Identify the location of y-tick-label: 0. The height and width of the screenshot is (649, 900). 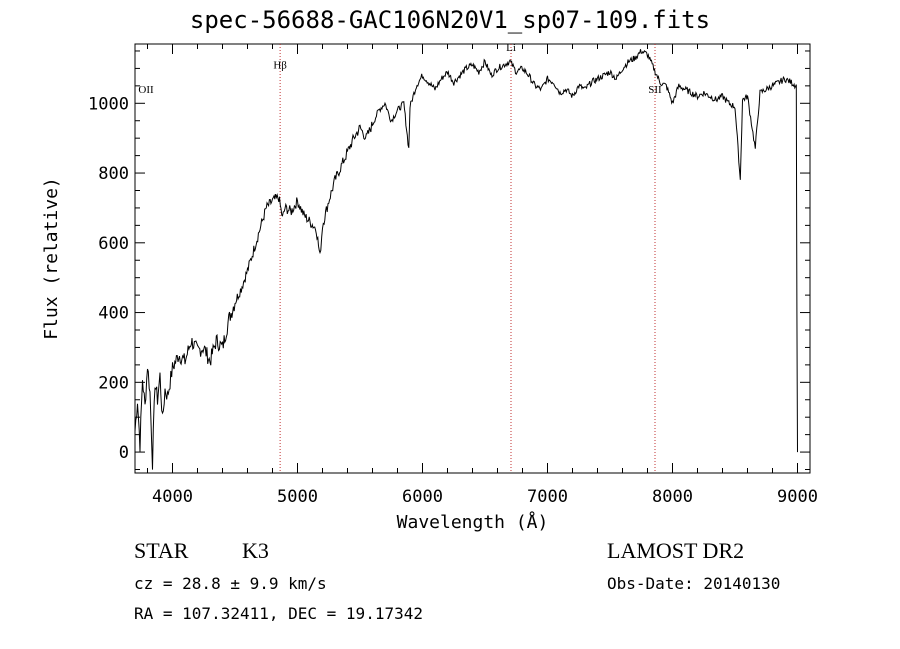
(124, 453).